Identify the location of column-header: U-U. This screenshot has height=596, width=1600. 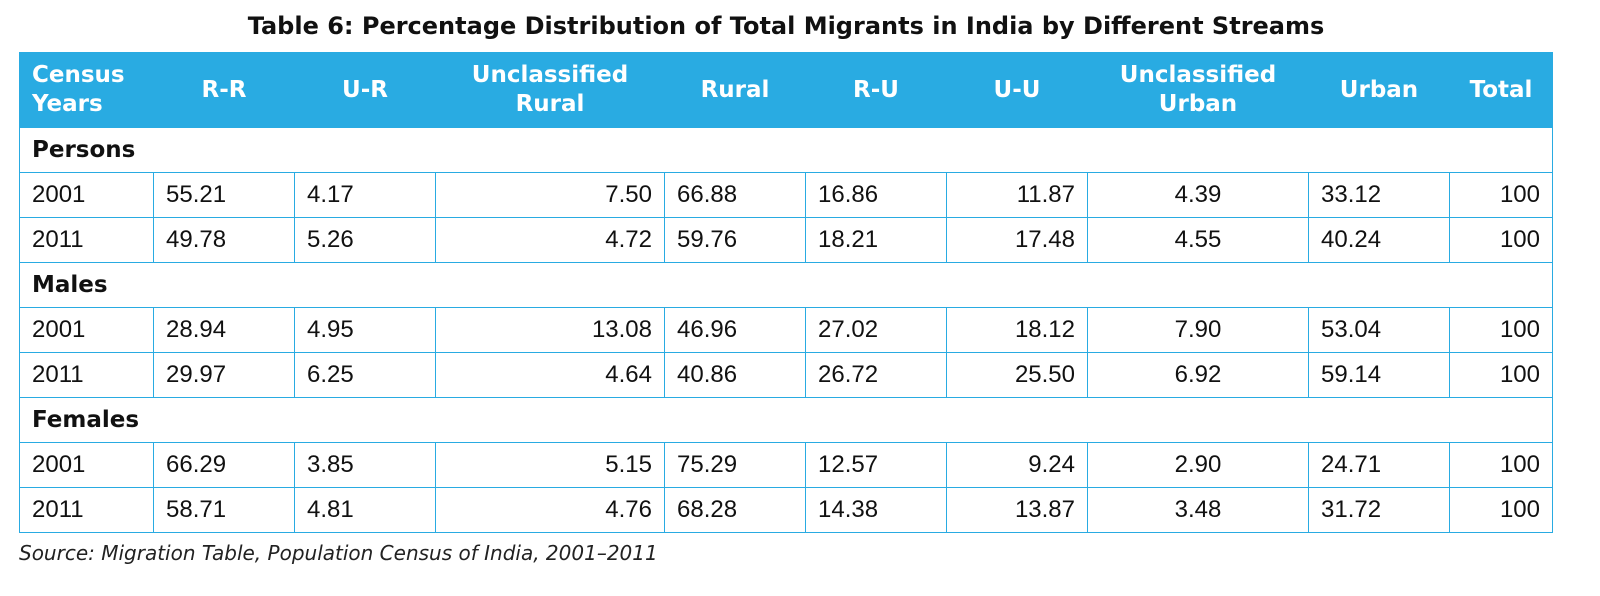
(1017, 90).